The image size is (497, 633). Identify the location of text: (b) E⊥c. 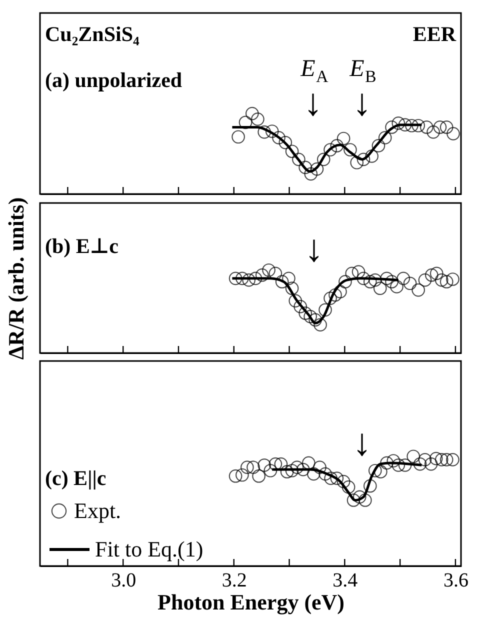
(81, 246).